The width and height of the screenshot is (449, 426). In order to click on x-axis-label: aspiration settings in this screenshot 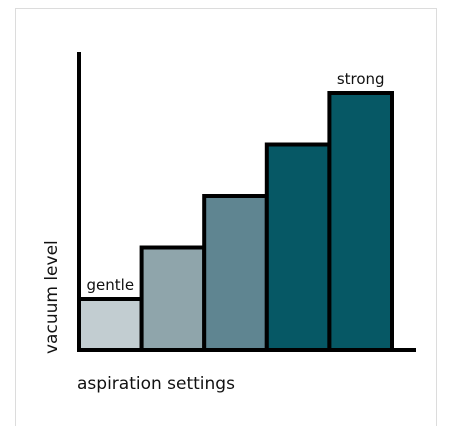, I will do `click(156, 384)`.